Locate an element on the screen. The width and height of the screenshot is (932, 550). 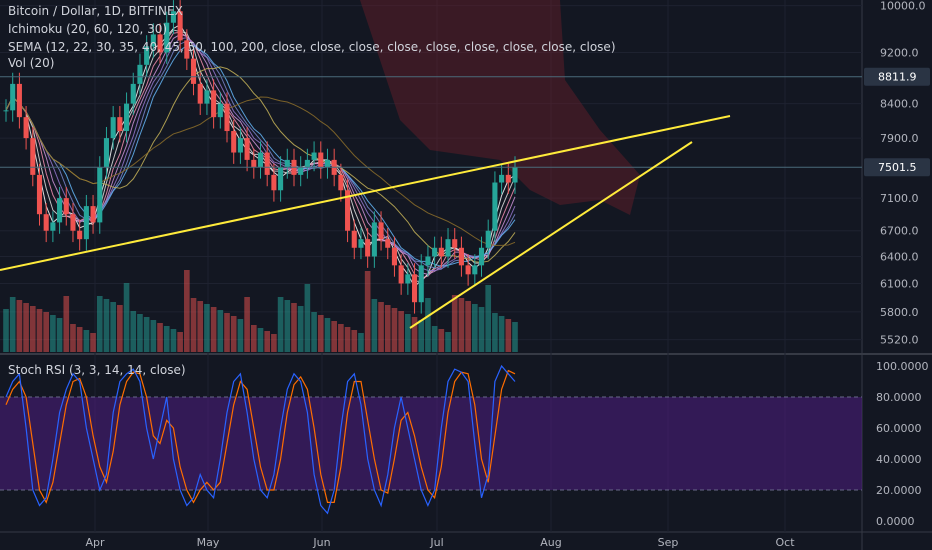
volume-legend: Vol (20) is located at coordinates (31, 63).